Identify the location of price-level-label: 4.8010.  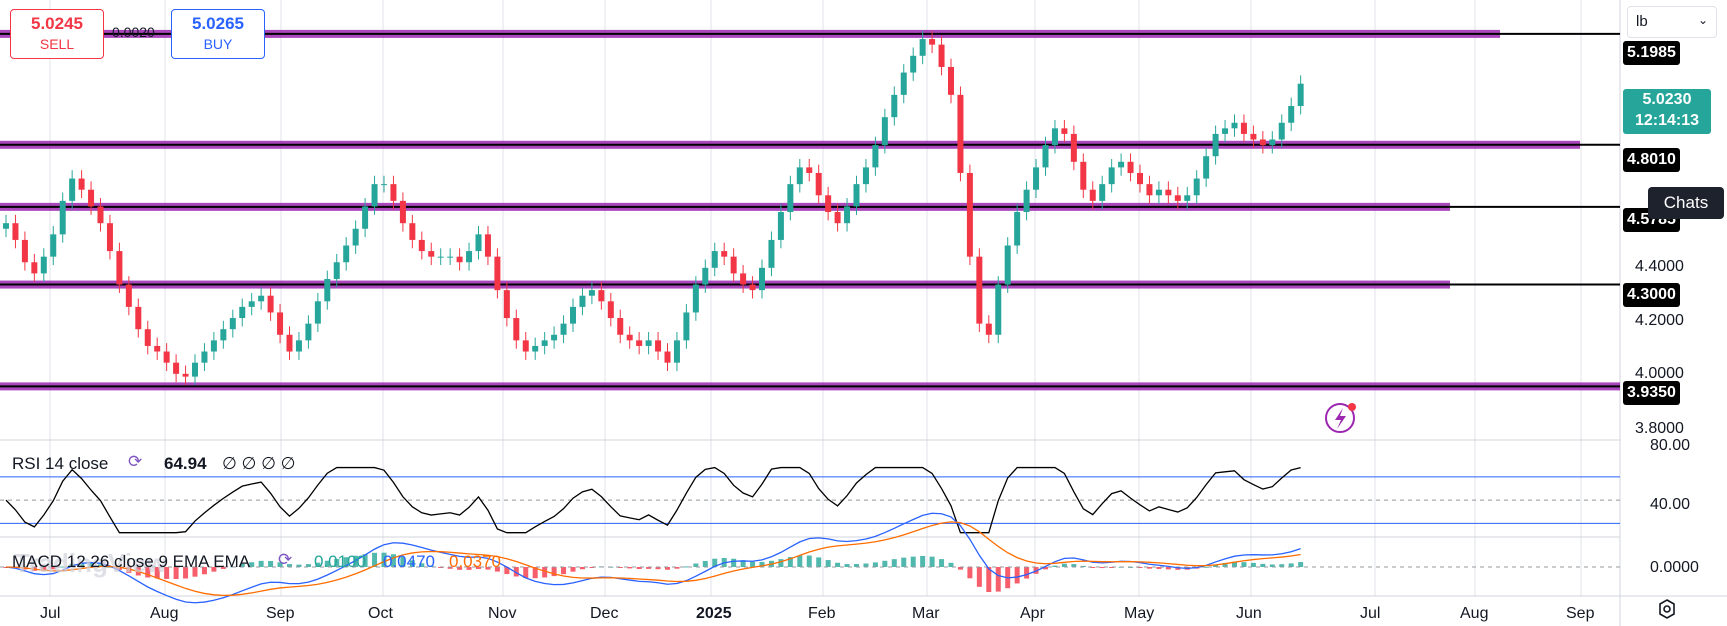
(1651, 160).